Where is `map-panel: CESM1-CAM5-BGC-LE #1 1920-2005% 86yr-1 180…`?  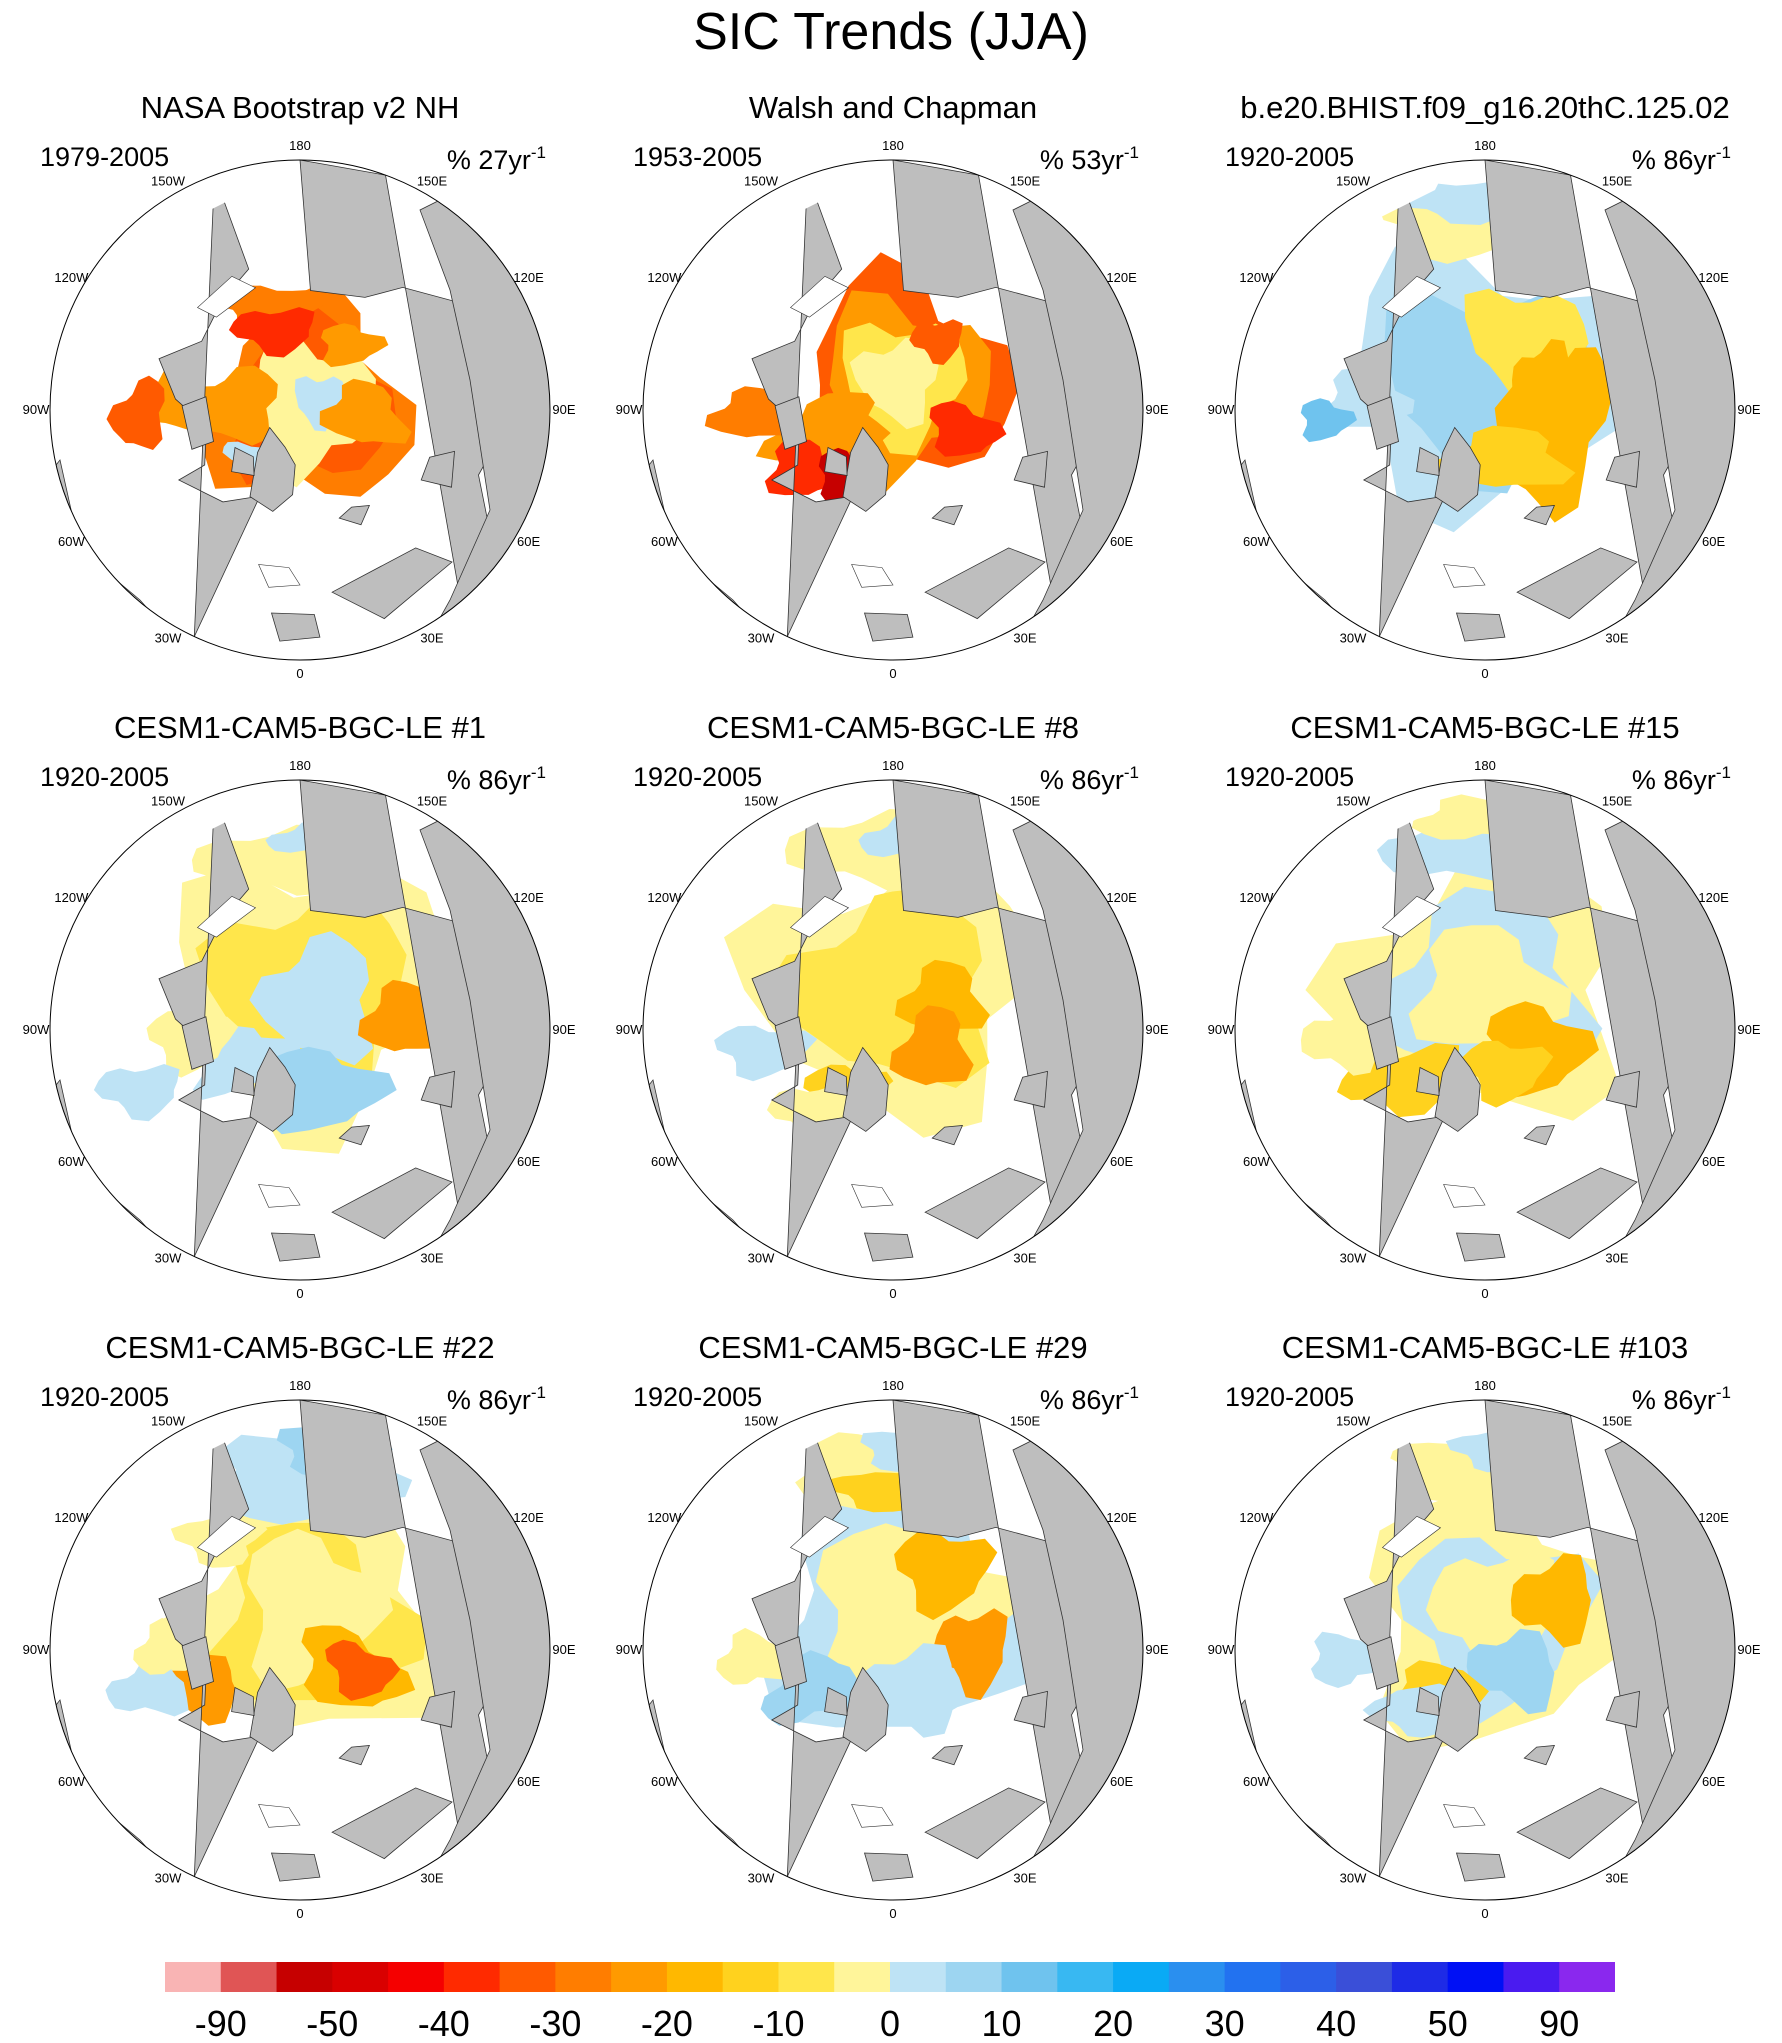 map-panel: CESM1-CAM5-BGC-LE #1 1920-2005% 86yr-1 180… is located at coordinates (300, 1010).